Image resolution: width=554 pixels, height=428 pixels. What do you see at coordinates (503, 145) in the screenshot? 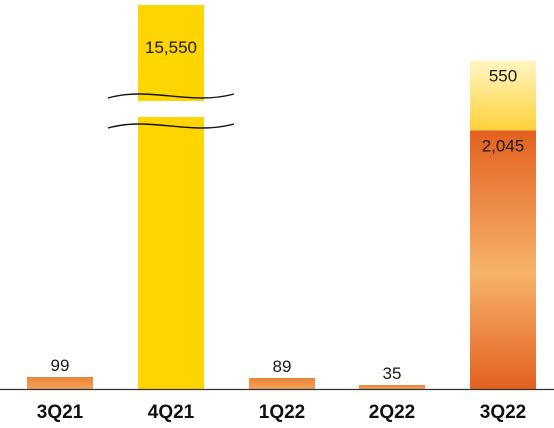
I see `data-label-3Q22: 2,045` at bounding box center [503, 145].